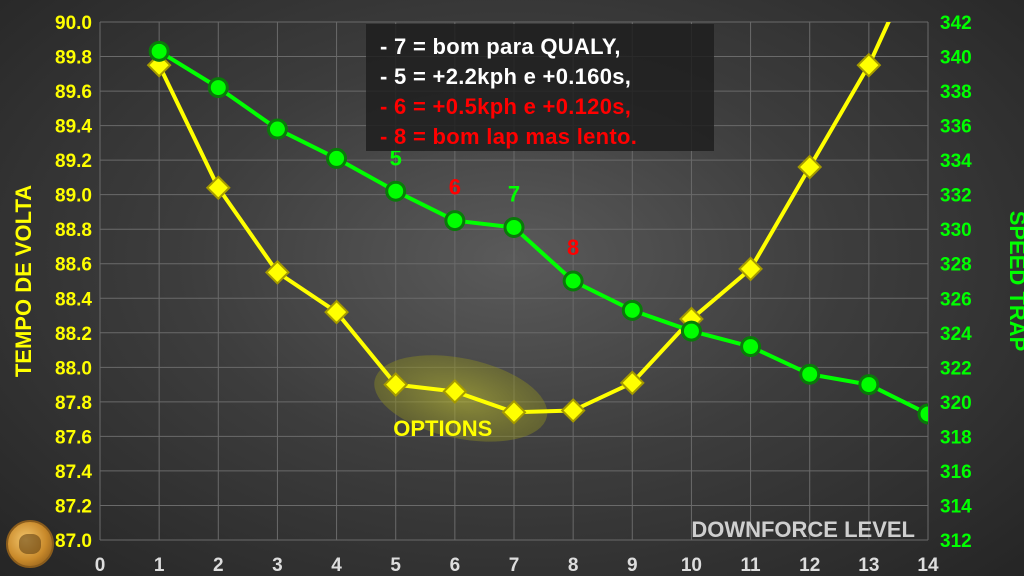 Image resolution: width=1024 pixels, height=576 pixels. I want to click on note-line-1: - 7 = bom para QUALY,, so click(500, 46).